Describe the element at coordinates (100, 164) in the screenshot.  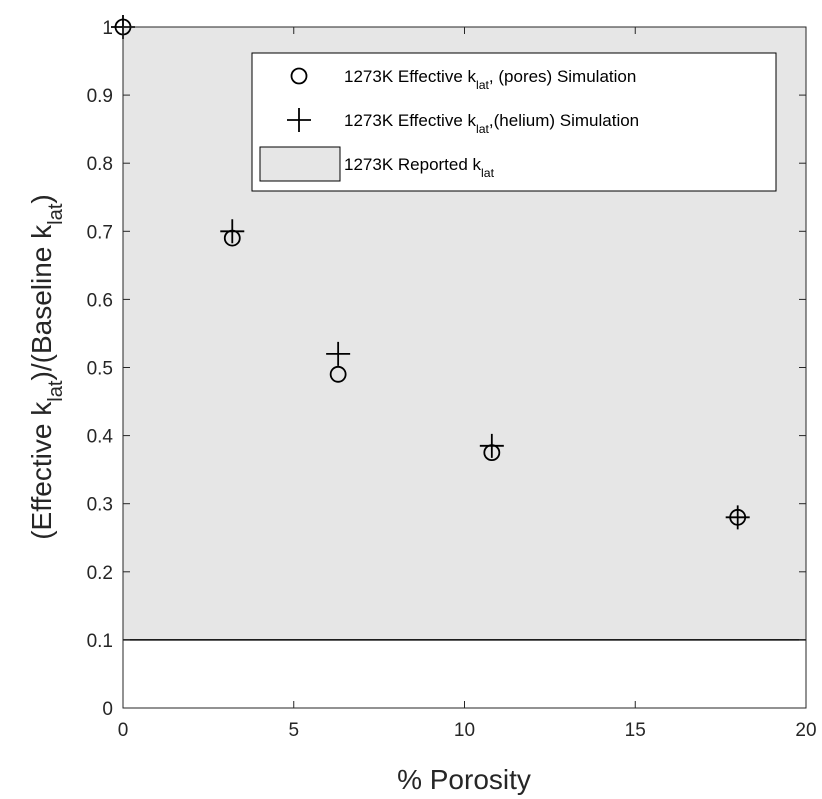
I see `y-tick-label: 0.8` at that location.